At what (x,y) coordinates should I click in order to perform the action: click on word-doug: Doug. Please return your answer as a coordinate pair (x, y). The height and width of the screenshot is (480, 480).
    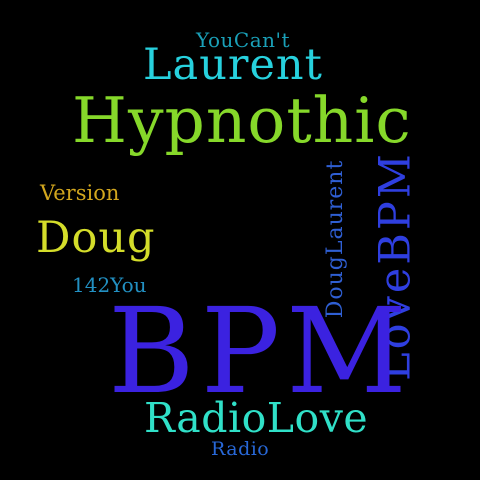
    Looking at the image, I should click on (96, 238).